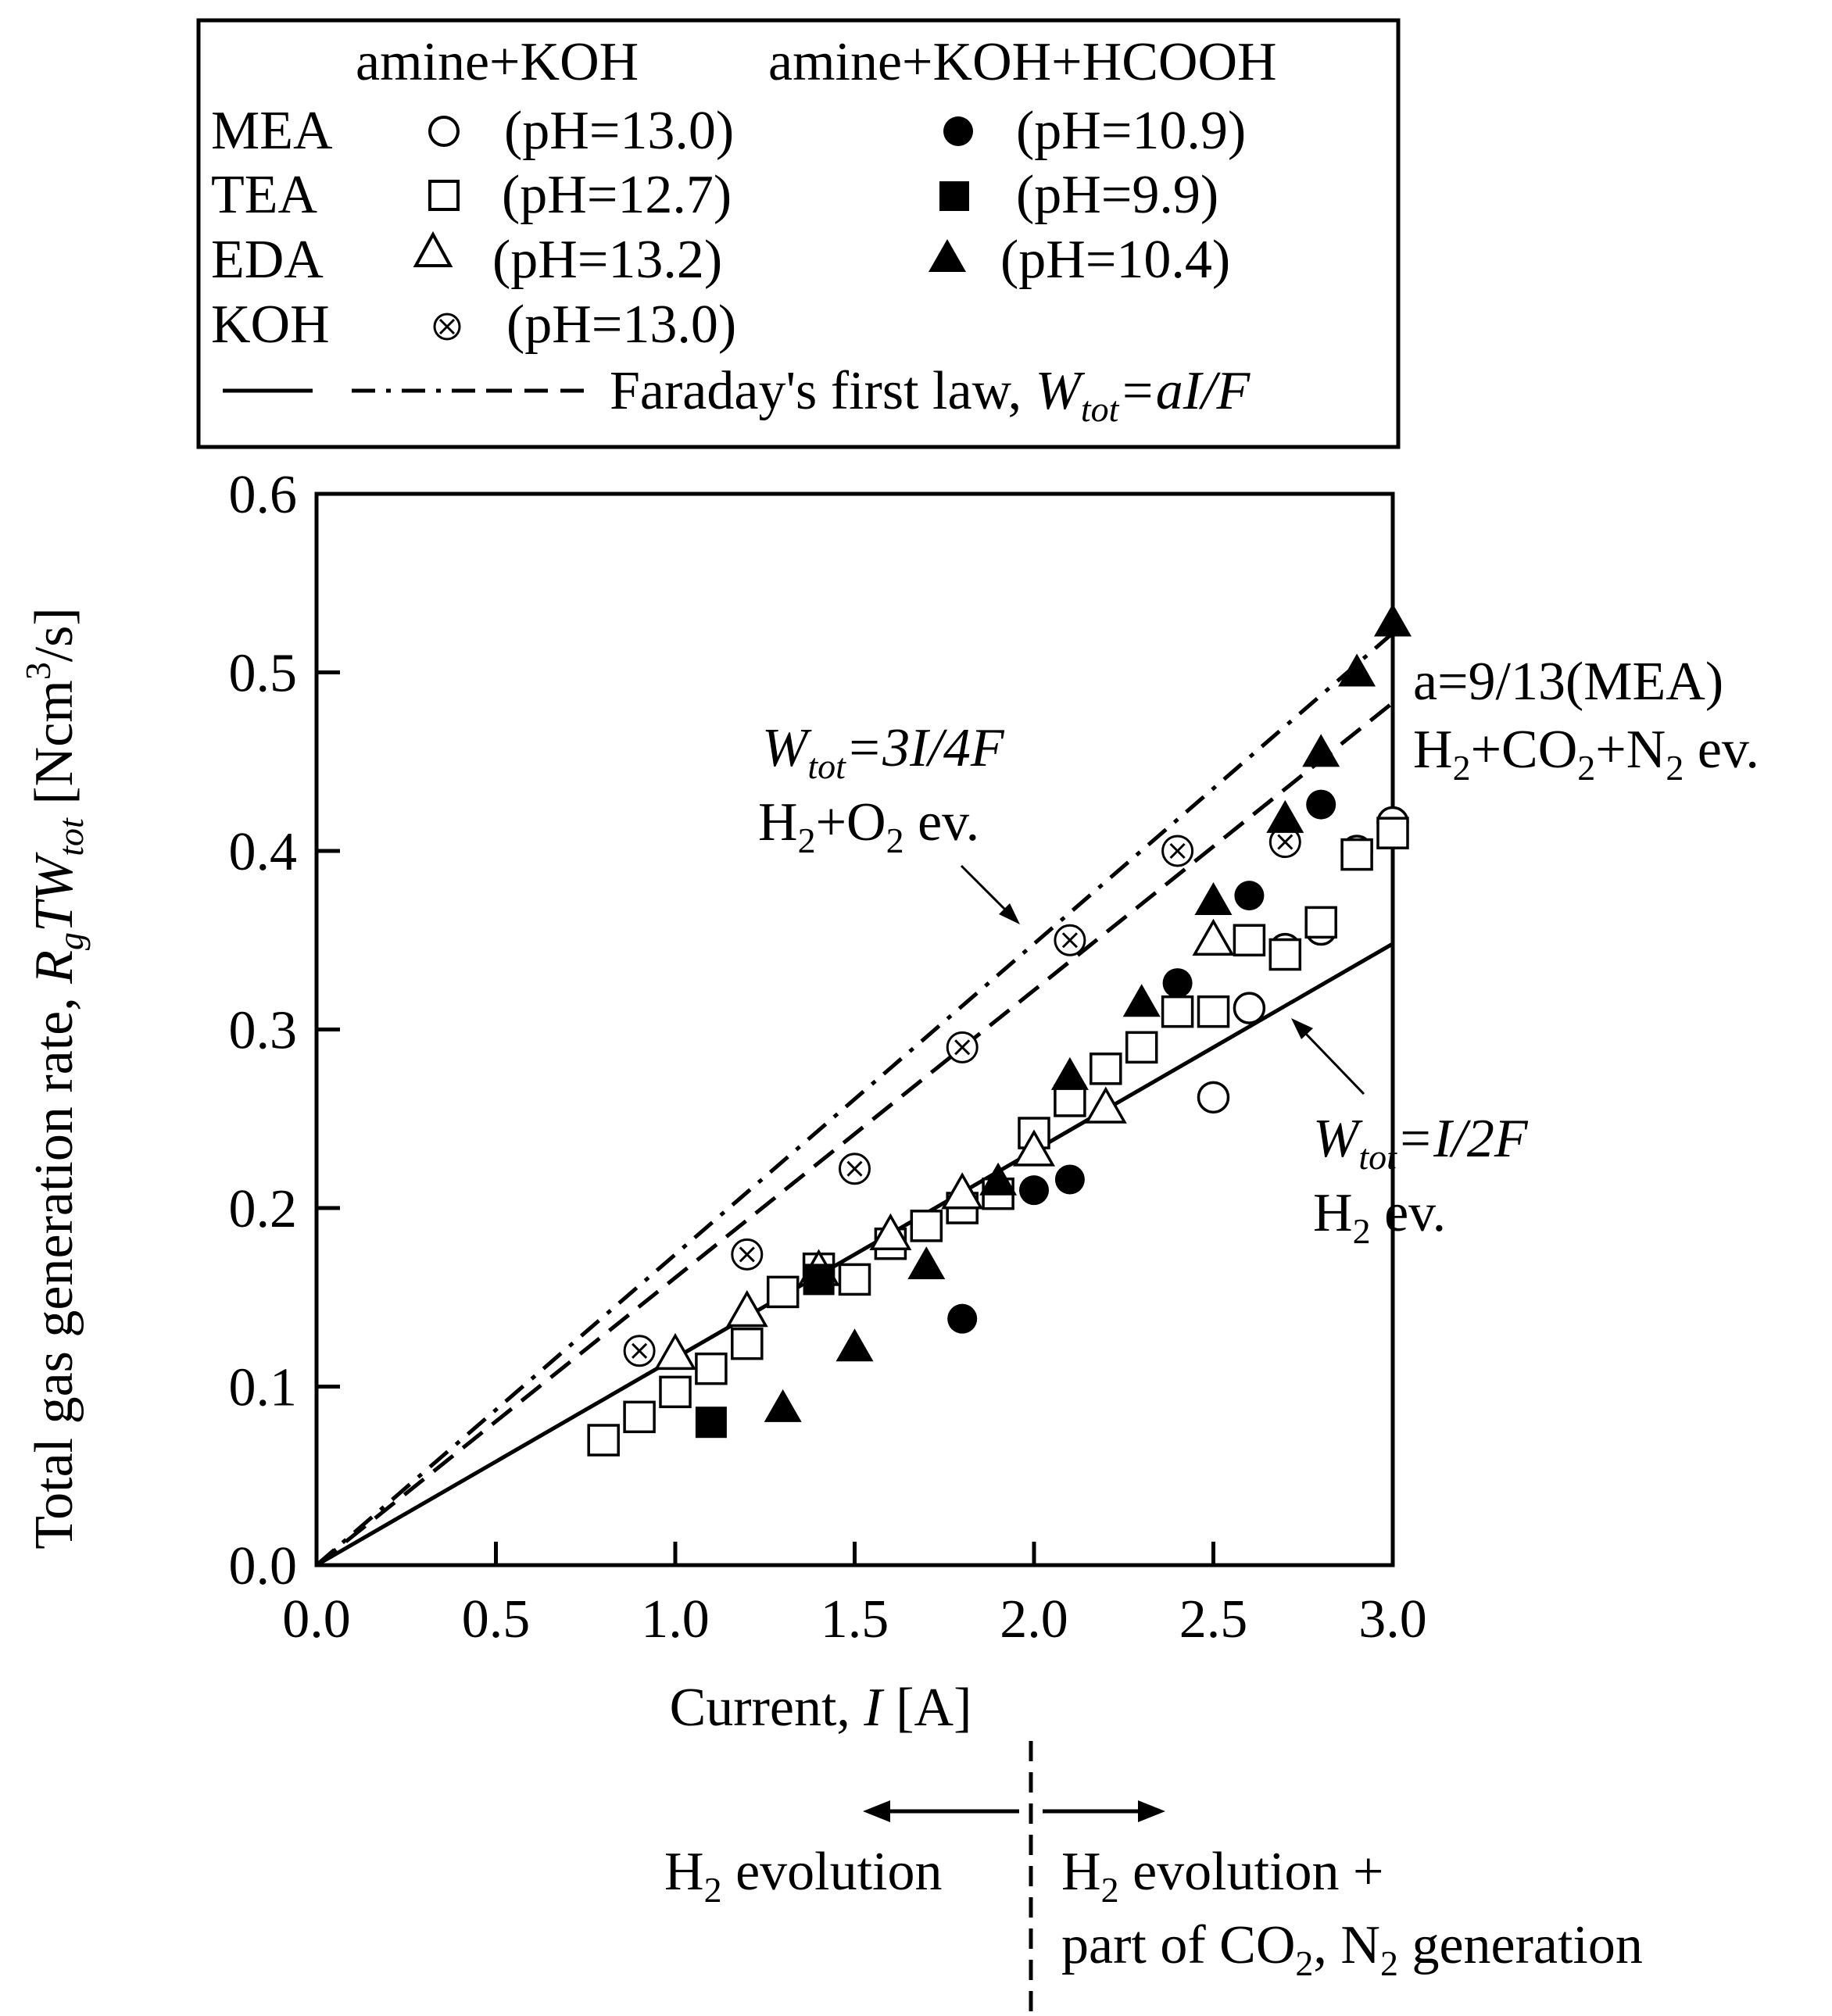 This screenshot has height=2016, width=1832. What do you see at coordinates (263, 1388) in the screenshot?
I see `y-tick-label: 0.1` at bounding box center [263, 1388].